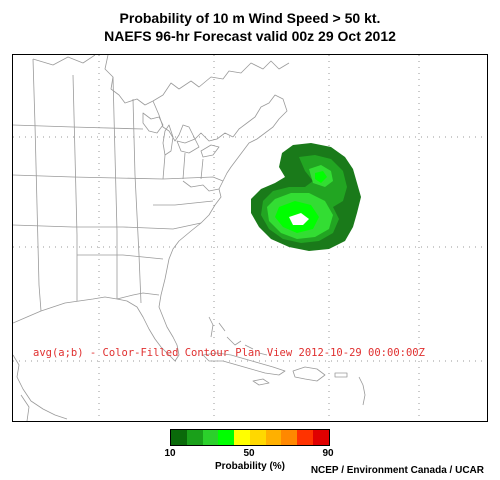  Describe the element at coordinates (249, 466) in the screenshot. I see `colorbar-title: Probability (%)` at that location.